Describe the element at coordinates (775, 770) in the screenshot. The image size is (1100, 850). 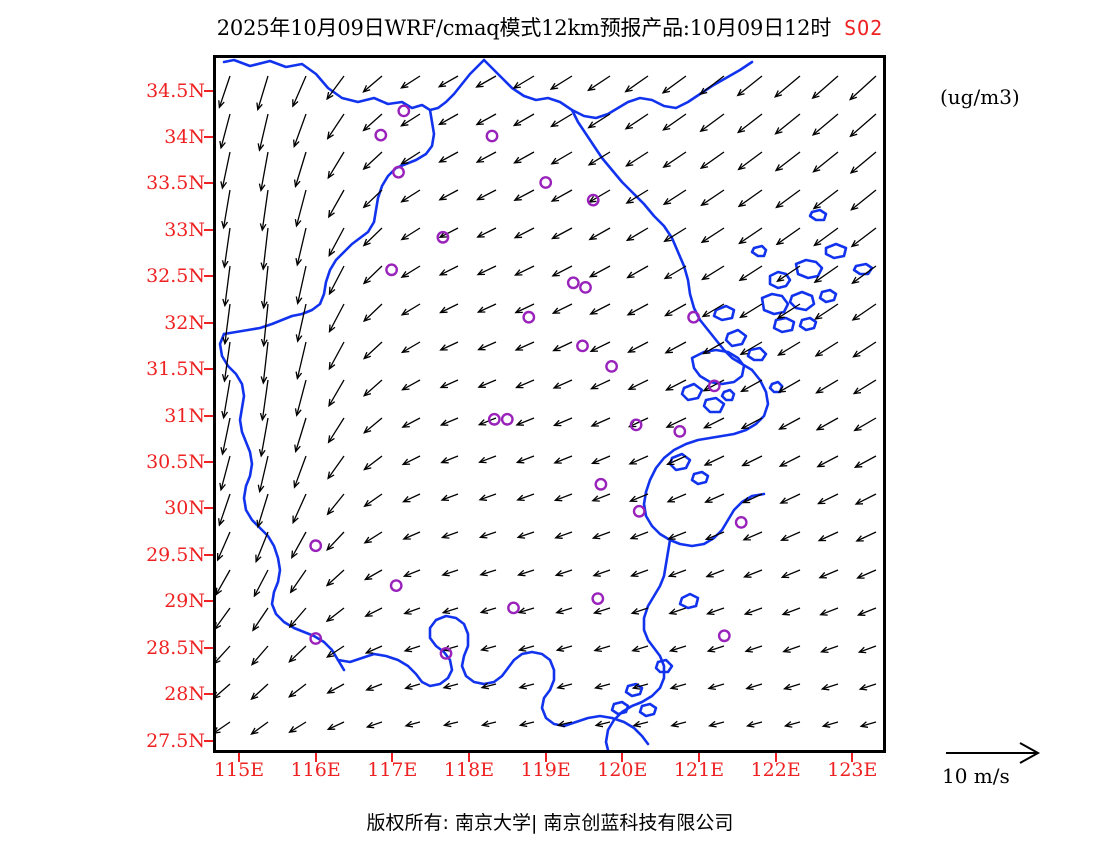
I see `x-axis-tick-label: 122E` at that location.